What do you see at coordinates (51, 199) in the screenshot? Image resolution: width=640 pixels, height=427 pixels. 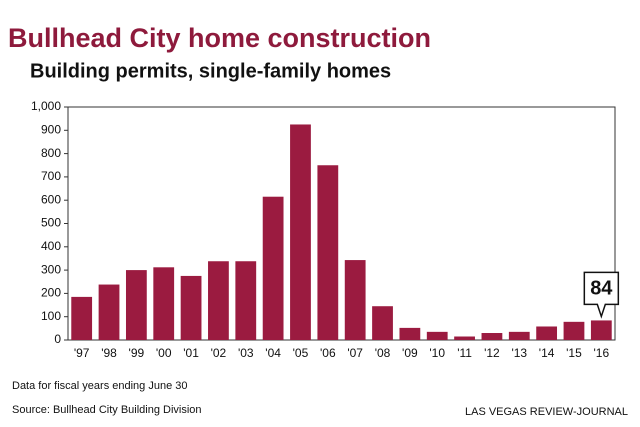 I see `y-tick-label: 600` at bounding box center [51, 199].